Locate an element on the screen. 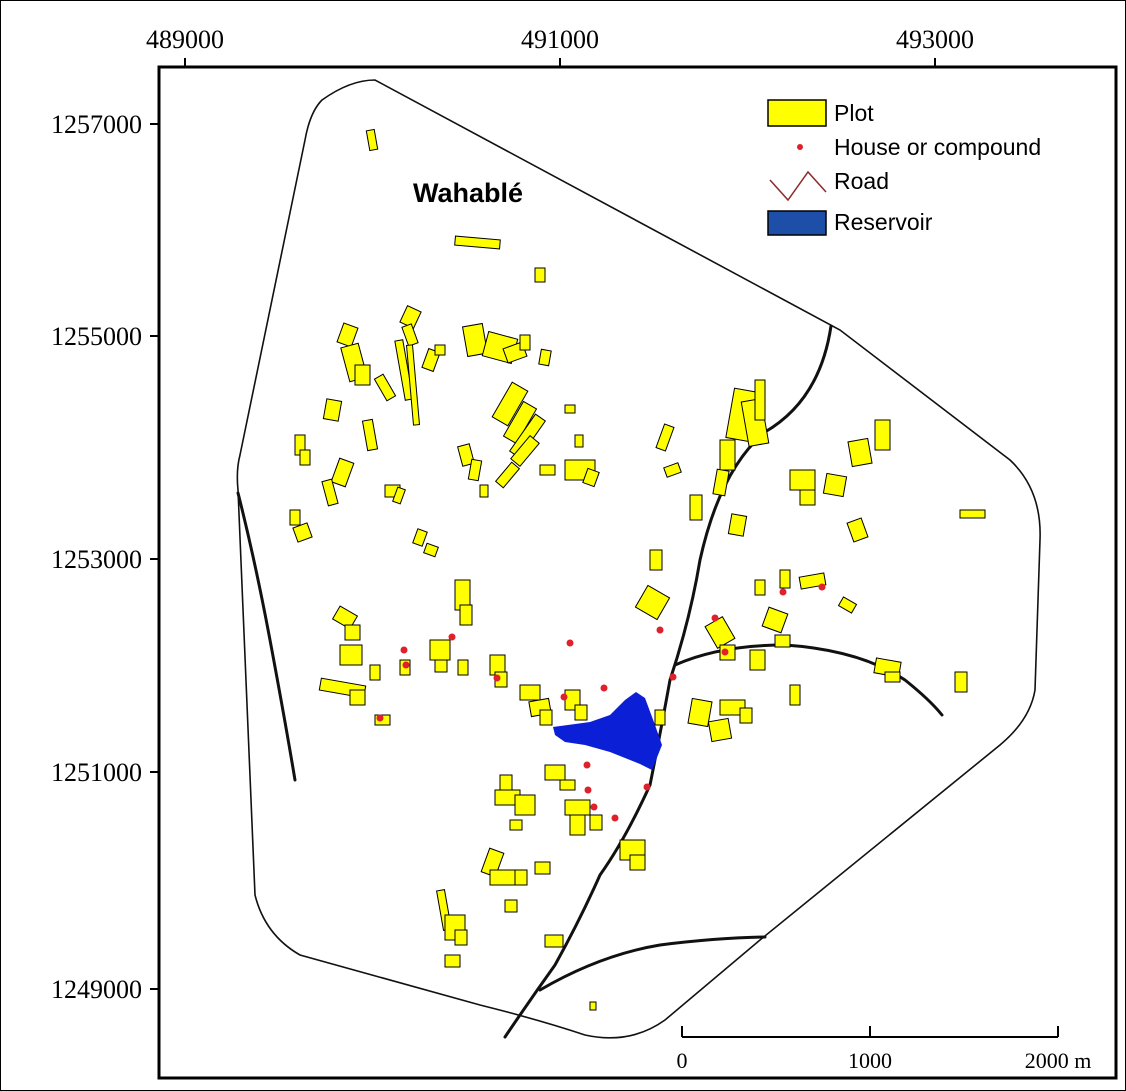  y-tick-label: 1255000 is located at coordinates (96, 336).